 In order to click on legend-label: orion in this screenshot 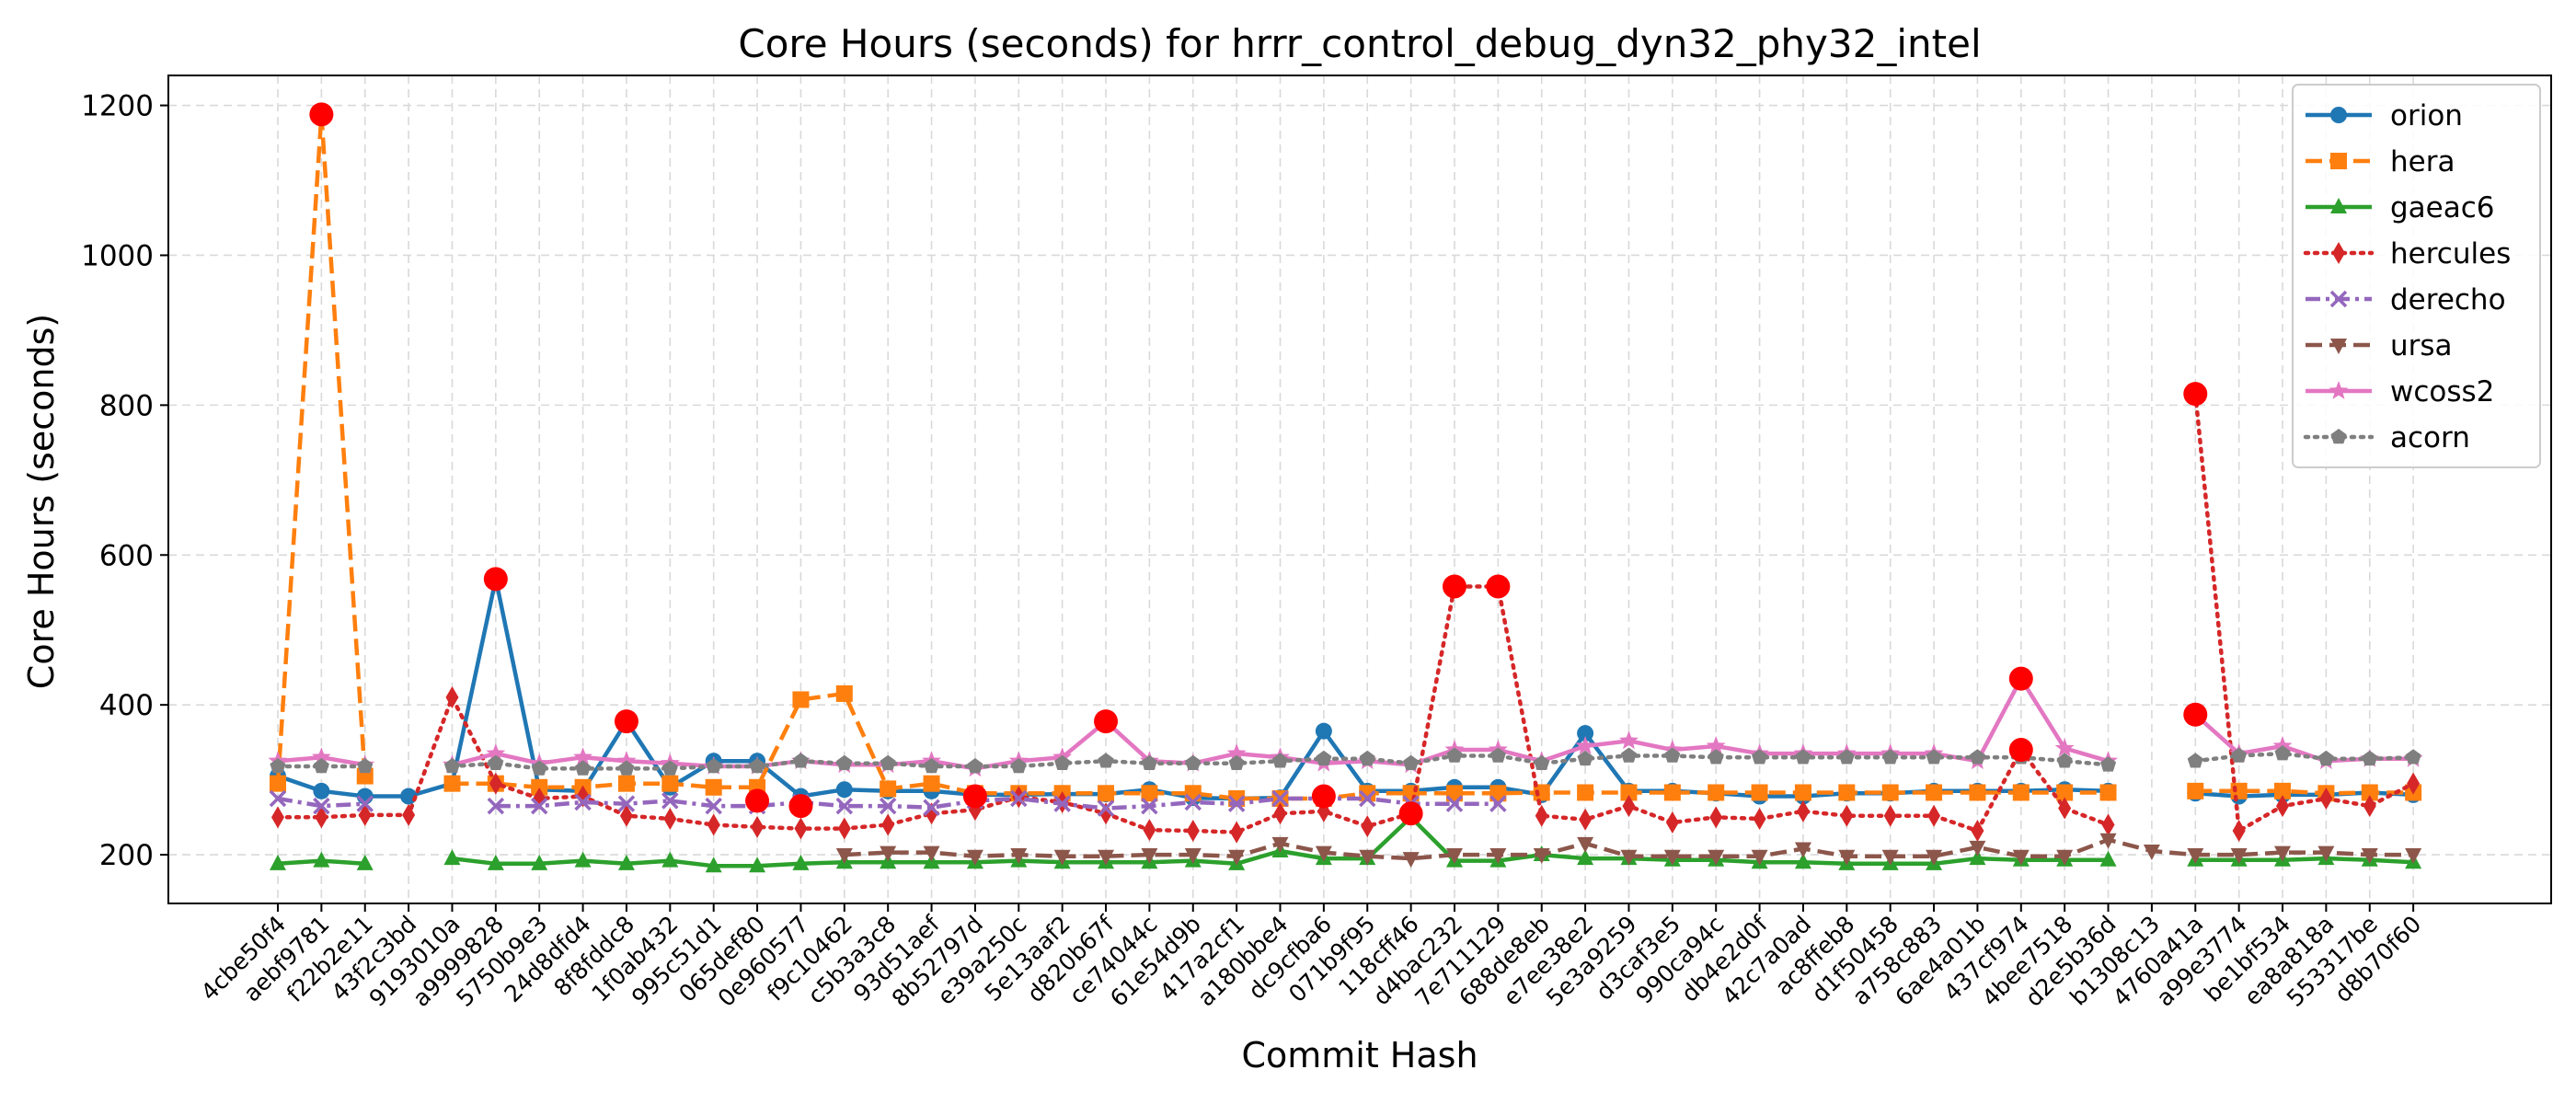, I will do `click(2426, 115)`.